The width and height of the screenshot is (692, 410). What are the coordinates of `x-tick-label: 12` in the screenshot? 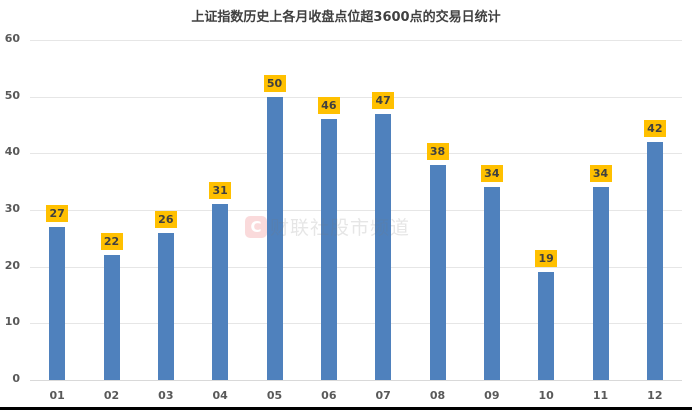 It's located at (655, 395).